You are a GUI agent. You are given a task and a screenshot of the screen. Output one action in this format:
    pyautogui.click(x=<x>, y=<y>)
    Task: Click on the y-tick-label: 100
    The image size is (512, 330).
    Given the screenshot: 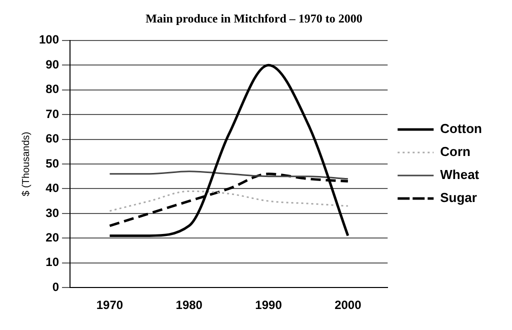 What is the action you would take?
    pyautogui.click(x=49, y=39)
    